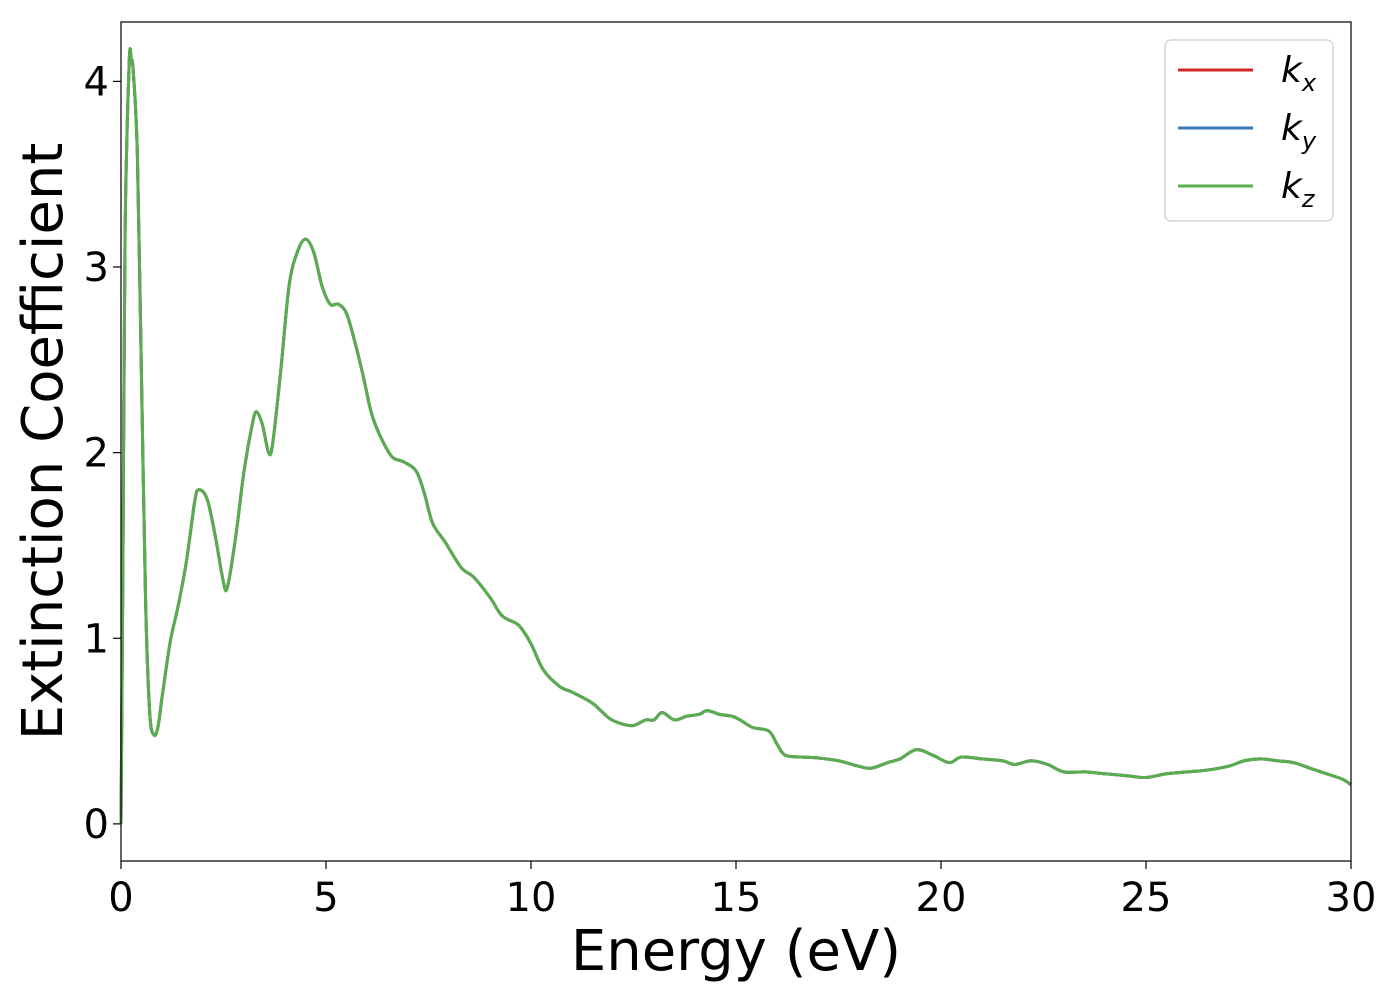  I want to click on legend: kx ky kz, so click(1249, 130).